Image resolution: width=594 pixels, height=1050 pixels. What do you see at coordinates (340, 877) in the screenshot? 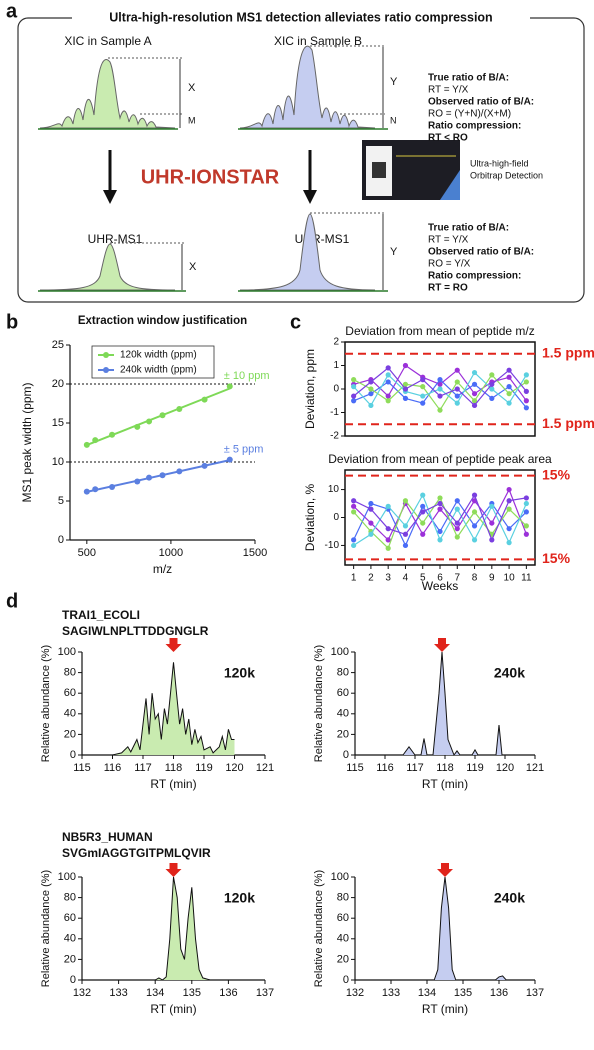
I see `y-tick-label: 100` at bounding box center [340, 877].